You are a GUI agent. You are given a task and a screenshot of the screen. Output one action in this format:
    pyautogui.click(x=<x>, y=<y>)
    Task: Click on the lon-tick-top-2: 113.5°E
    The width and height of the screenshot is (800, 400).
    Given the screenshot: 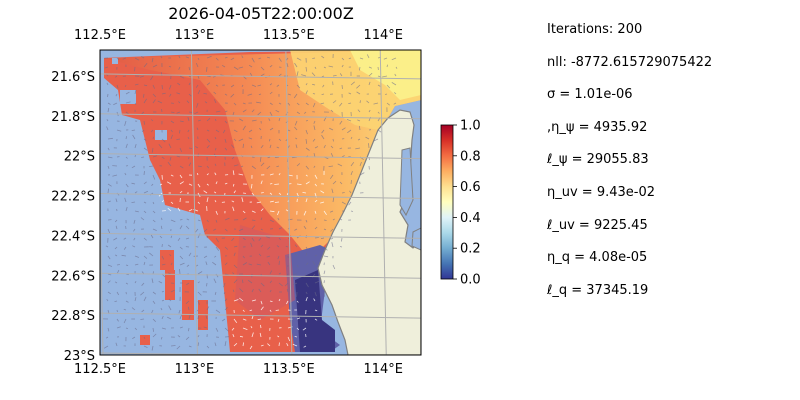 What is the action you would take?
    pyautogui.click(x=289, y=35)
    